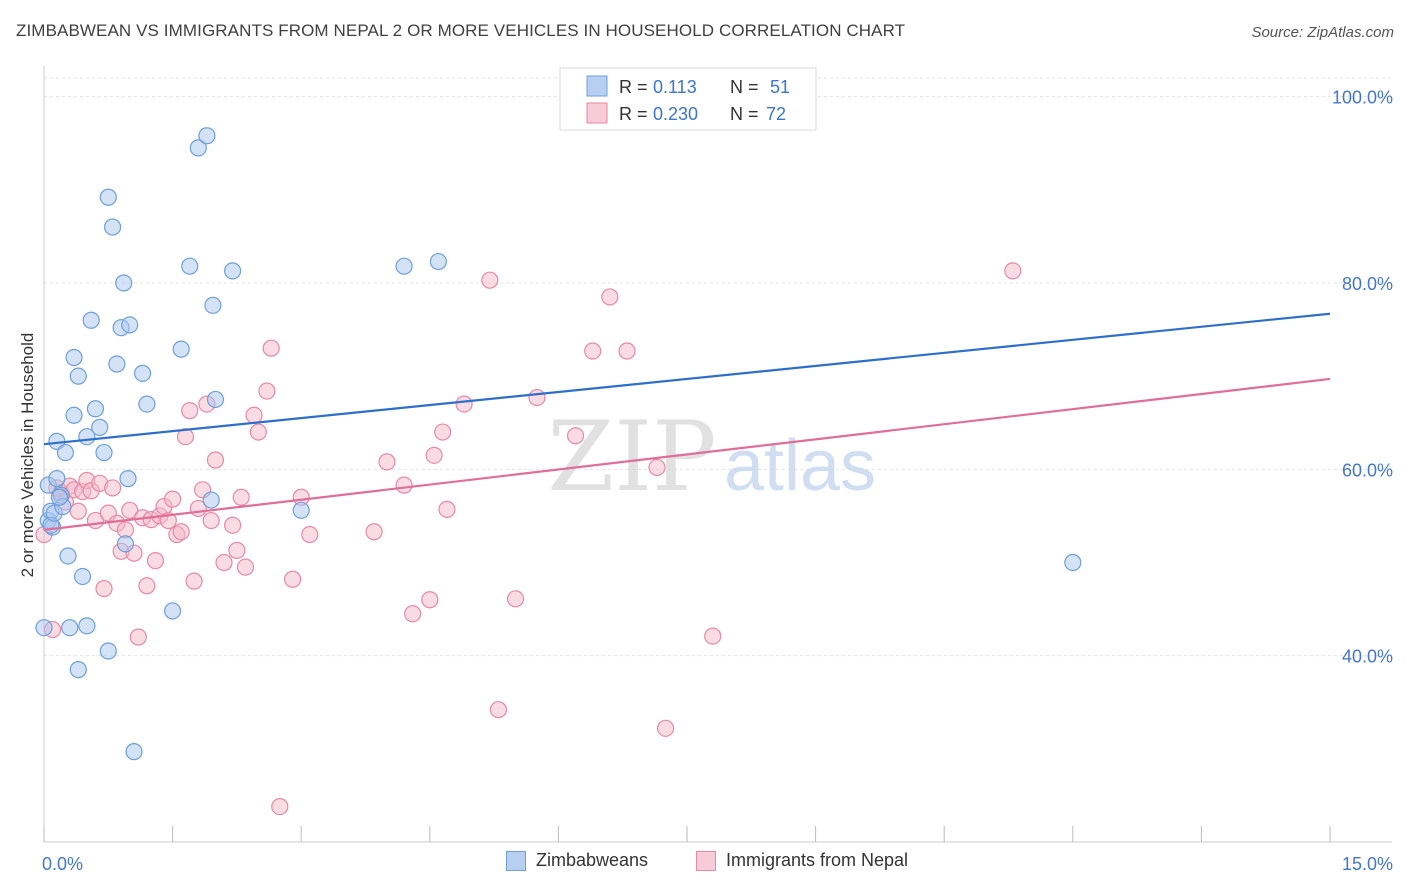  I want to click on bottom-legend-item-zimbabweans: Zimbabweans, so click(577, 860).